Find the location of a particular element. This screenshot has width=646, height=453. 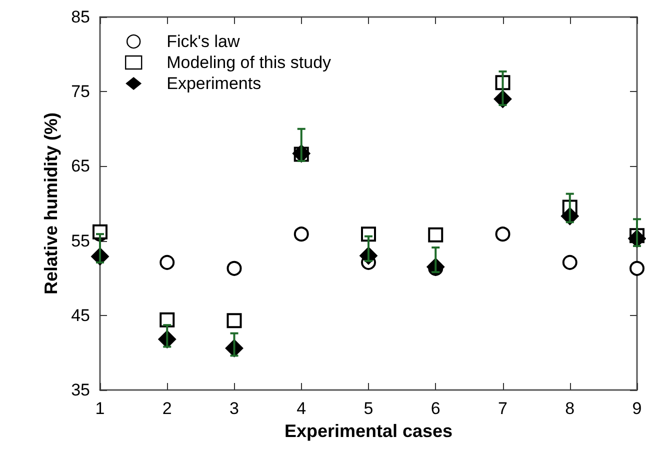

x-tick-label: 3 is located at coordinates (234, 408).